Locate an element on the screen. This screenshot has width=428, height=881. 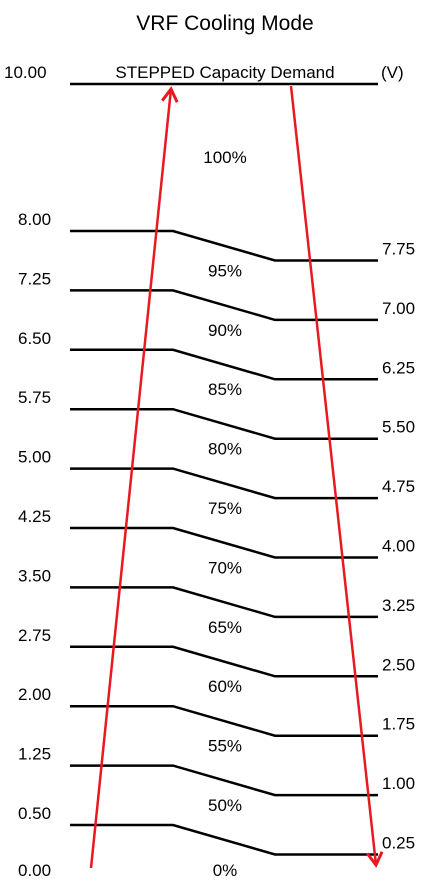
rising-voltage-label: 5.75 is located at coordinates (34, 397).